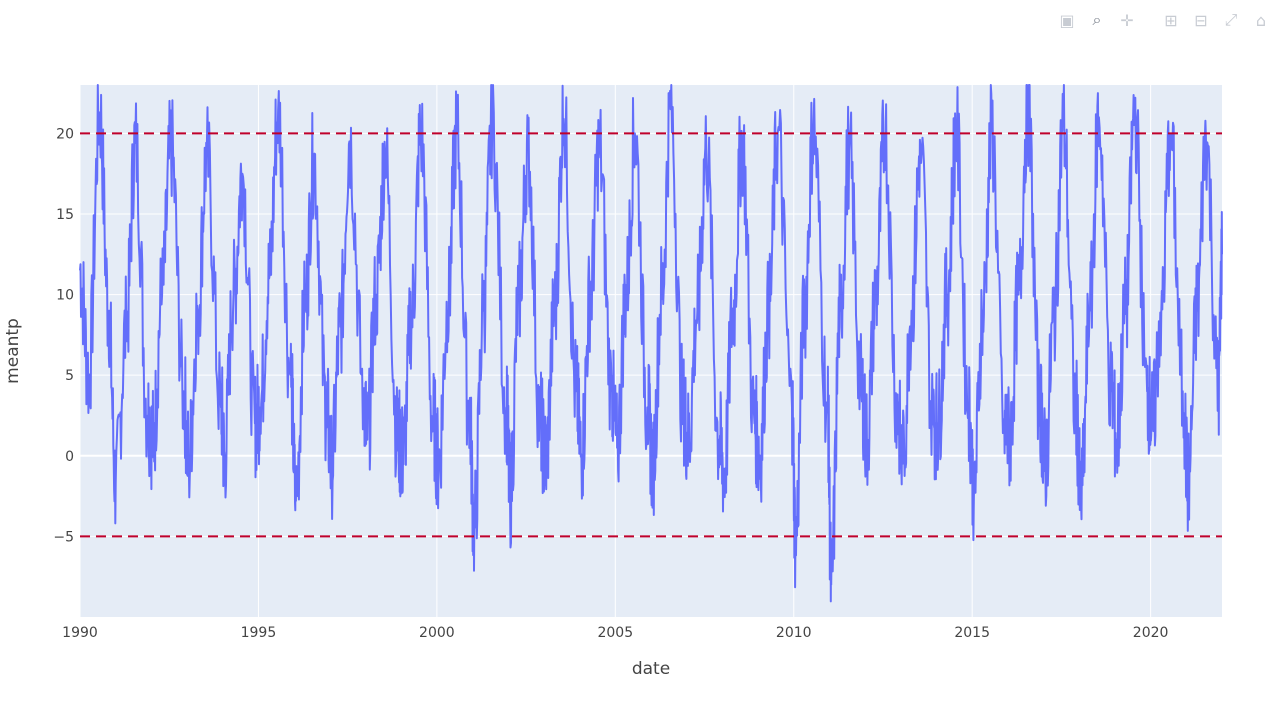  Describe the element at coordinates (80, 633) in the screenshot. I see `x-tick-label: 1990` at that location.